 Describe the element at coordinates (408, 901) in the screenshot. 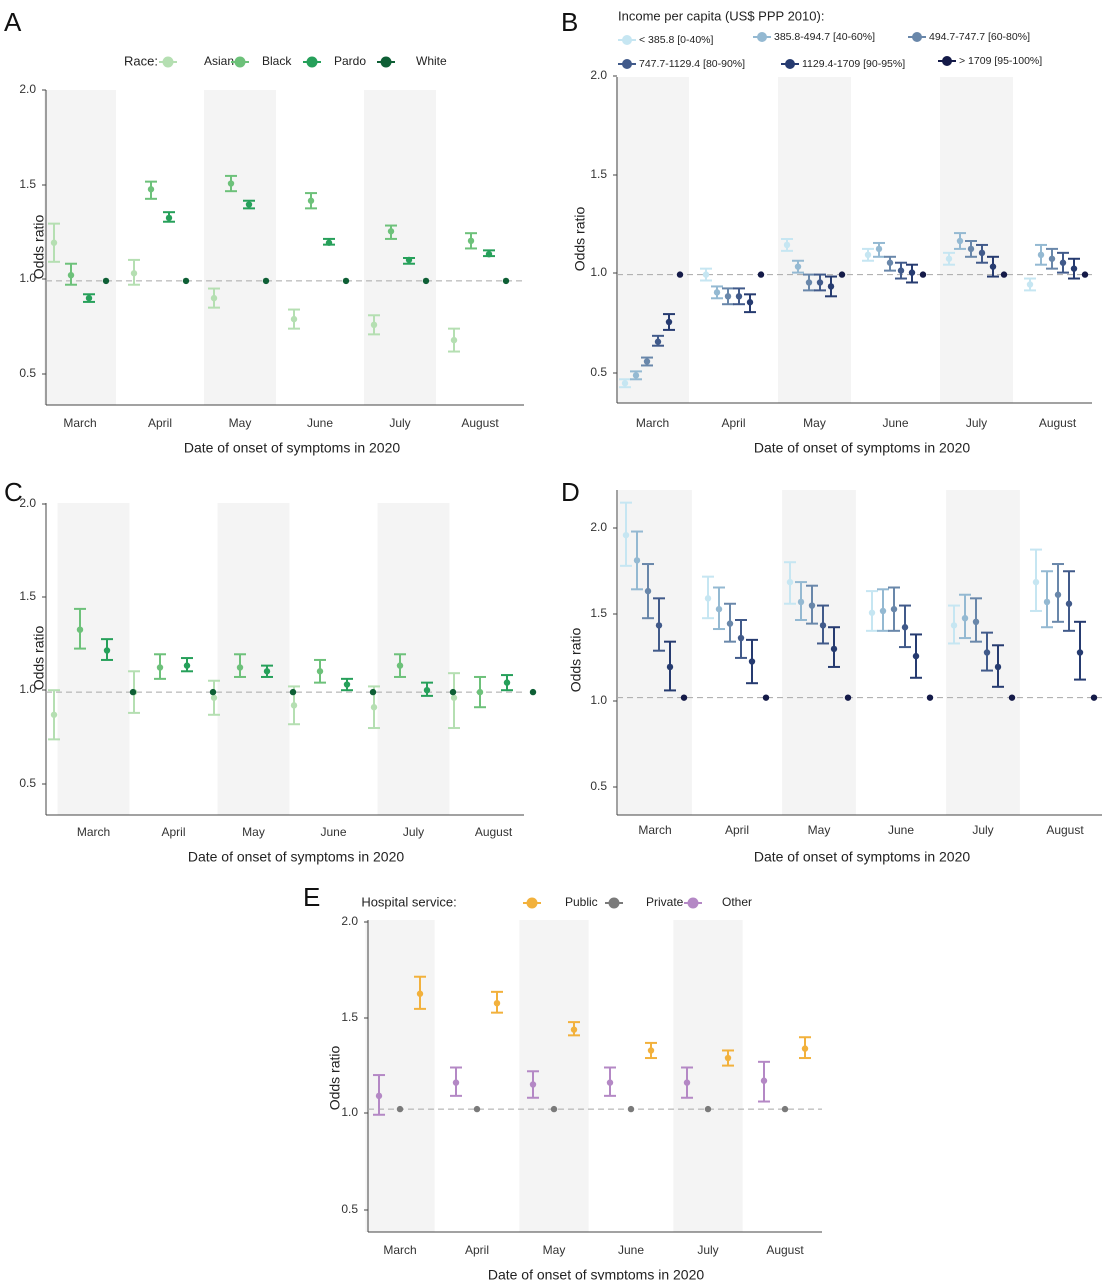

I see `legend-title: Hospital service:` at that location.